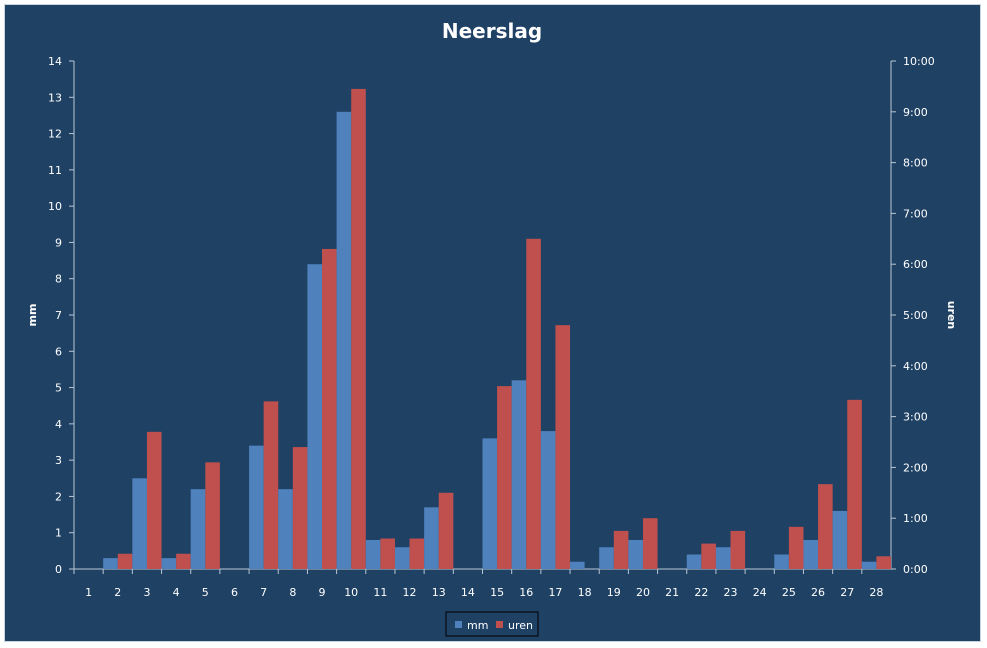  I want to click on x-tick-label: 13, so click(439, 592).